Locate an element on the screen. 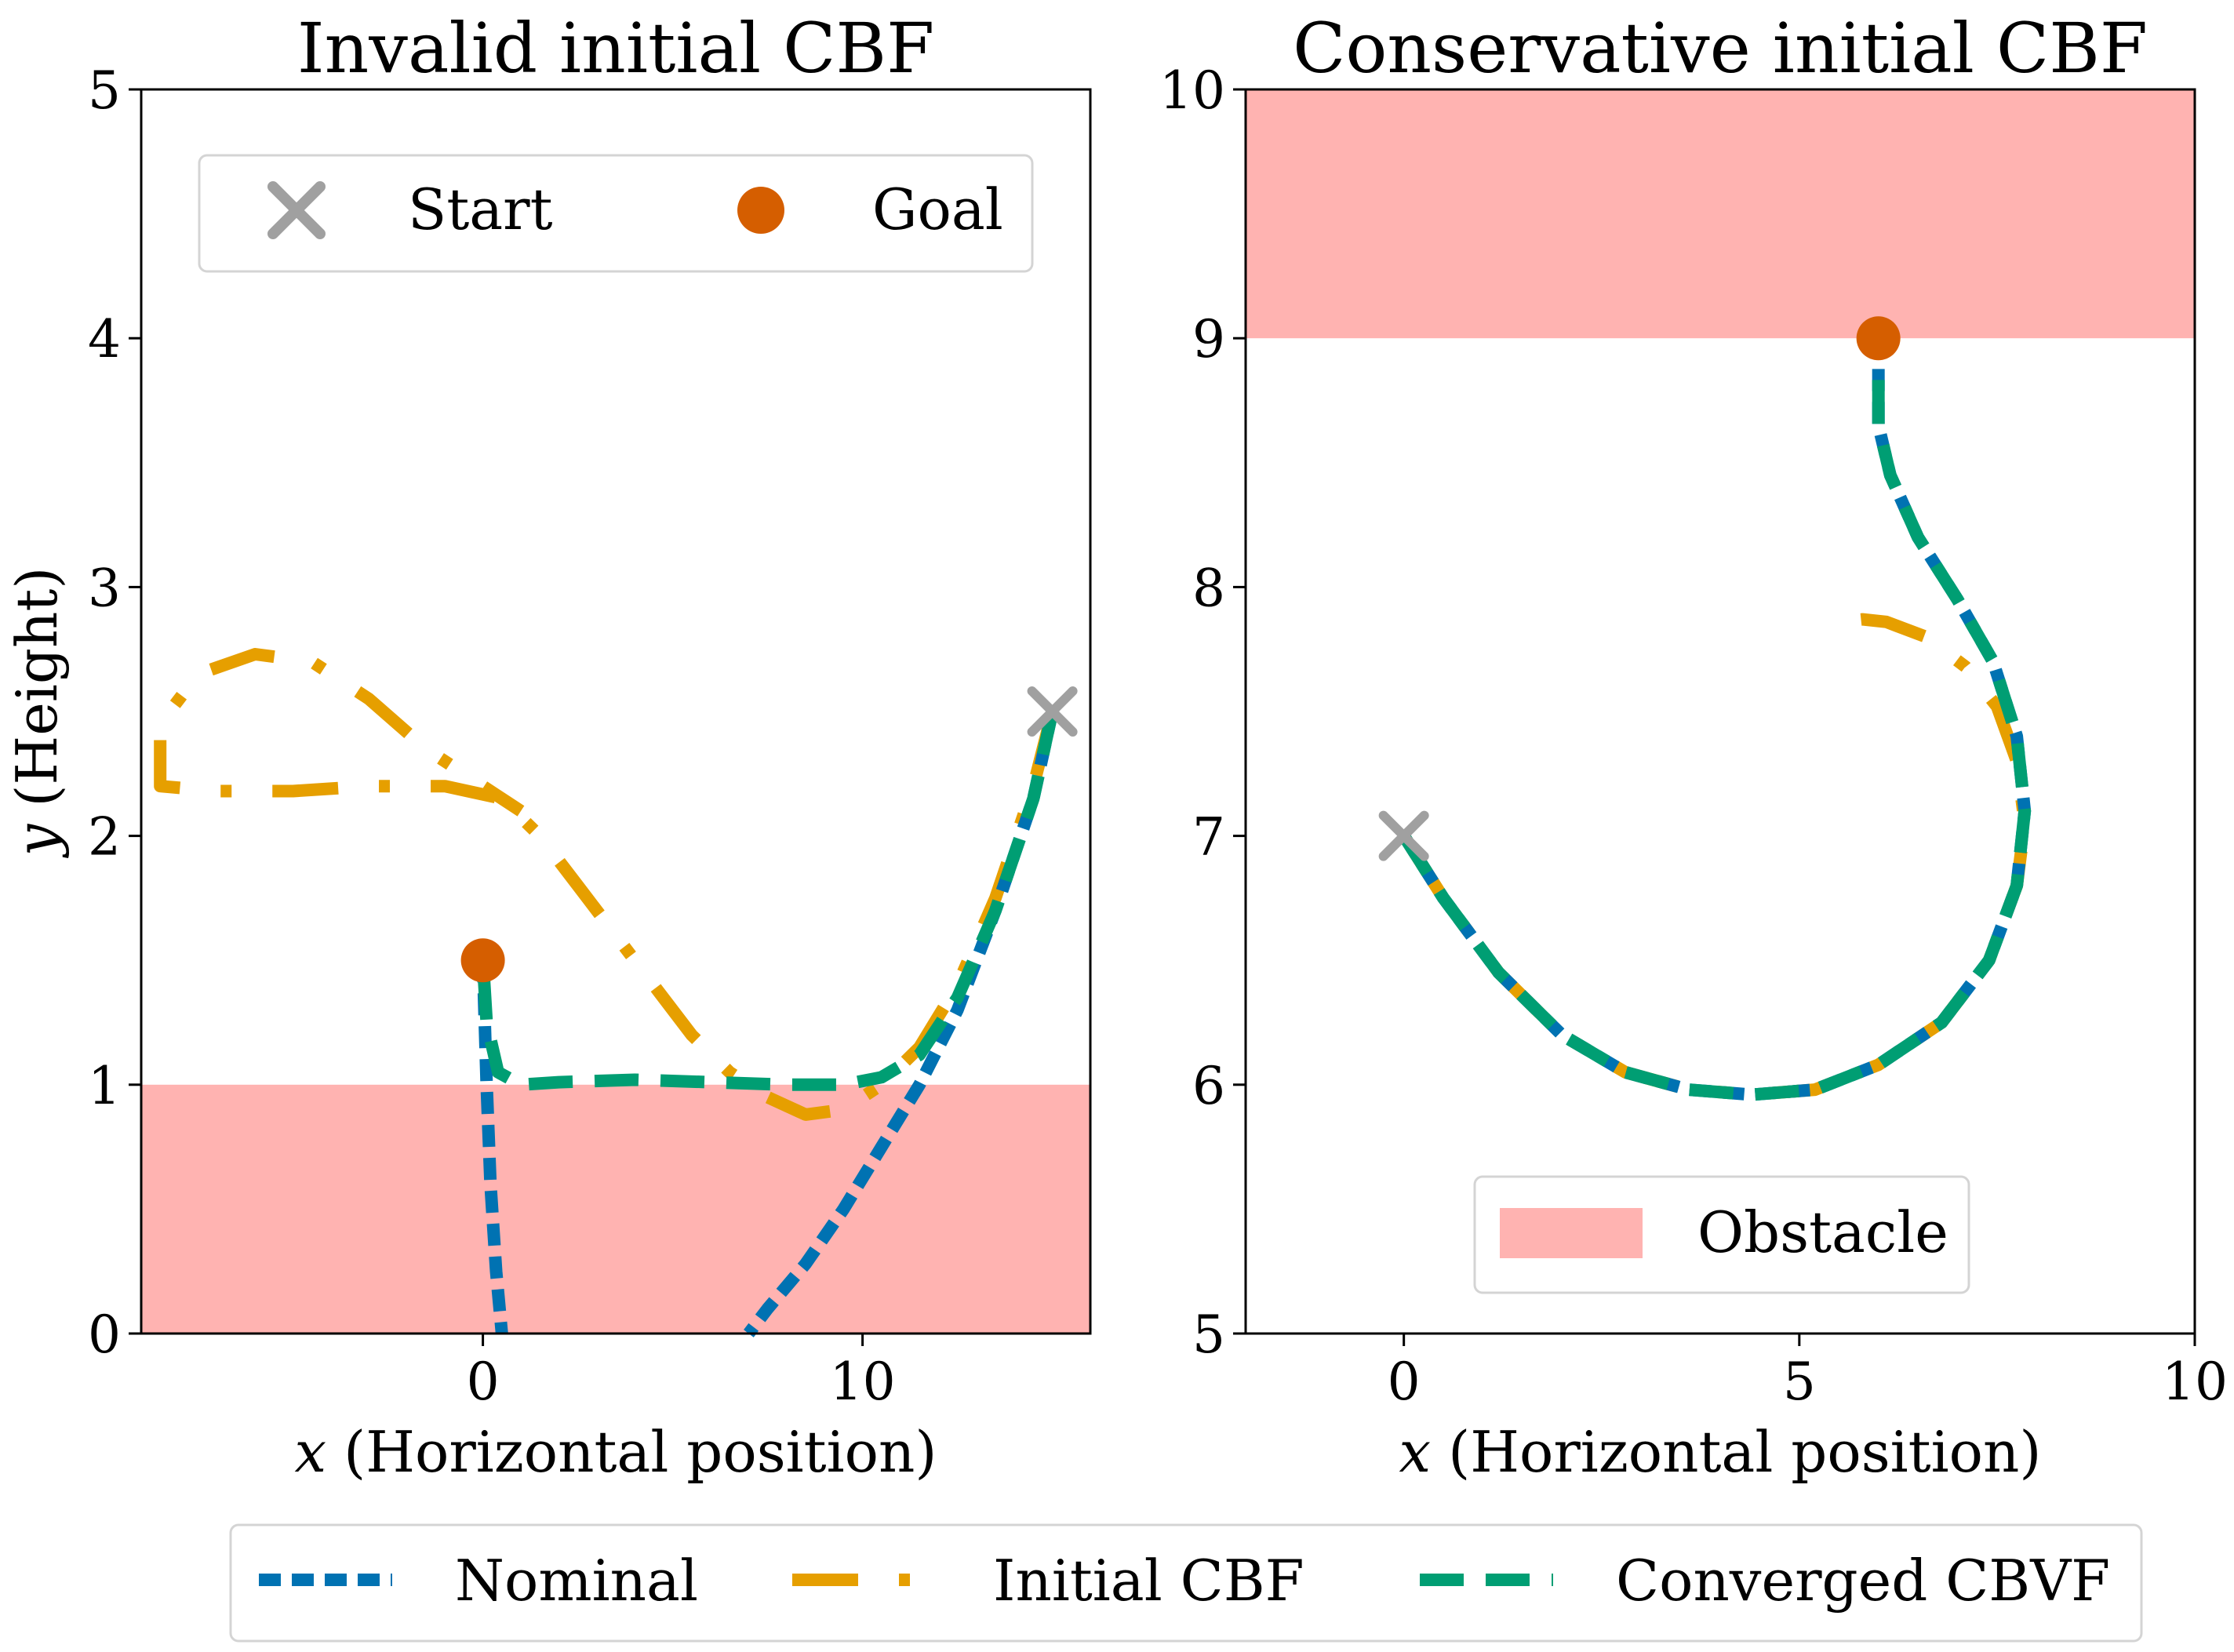  right-y-tick-label: 10 is located at coordinates (1192, 91).